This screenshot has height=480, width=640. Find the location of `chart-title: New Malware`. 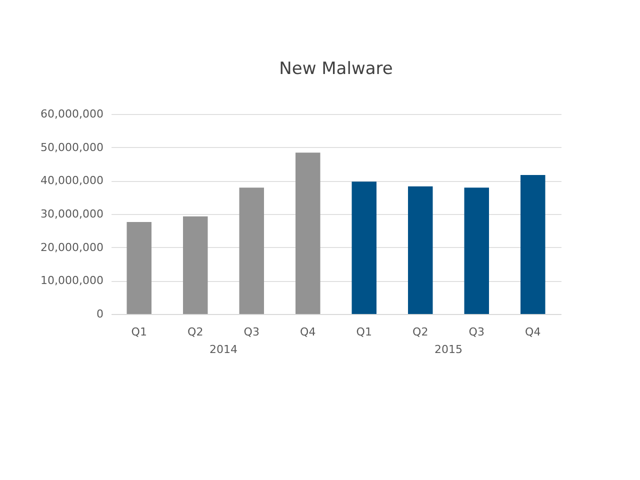

chart-title: New Malware is located at coordinates (336, 69).